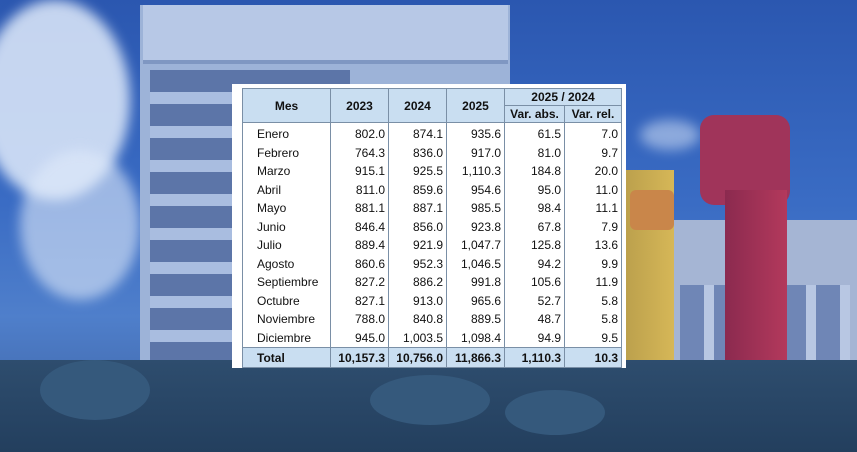 This screenshot has width=857, height=452. I want to click on var-rel-cell: 9.7, so click(593, 152).